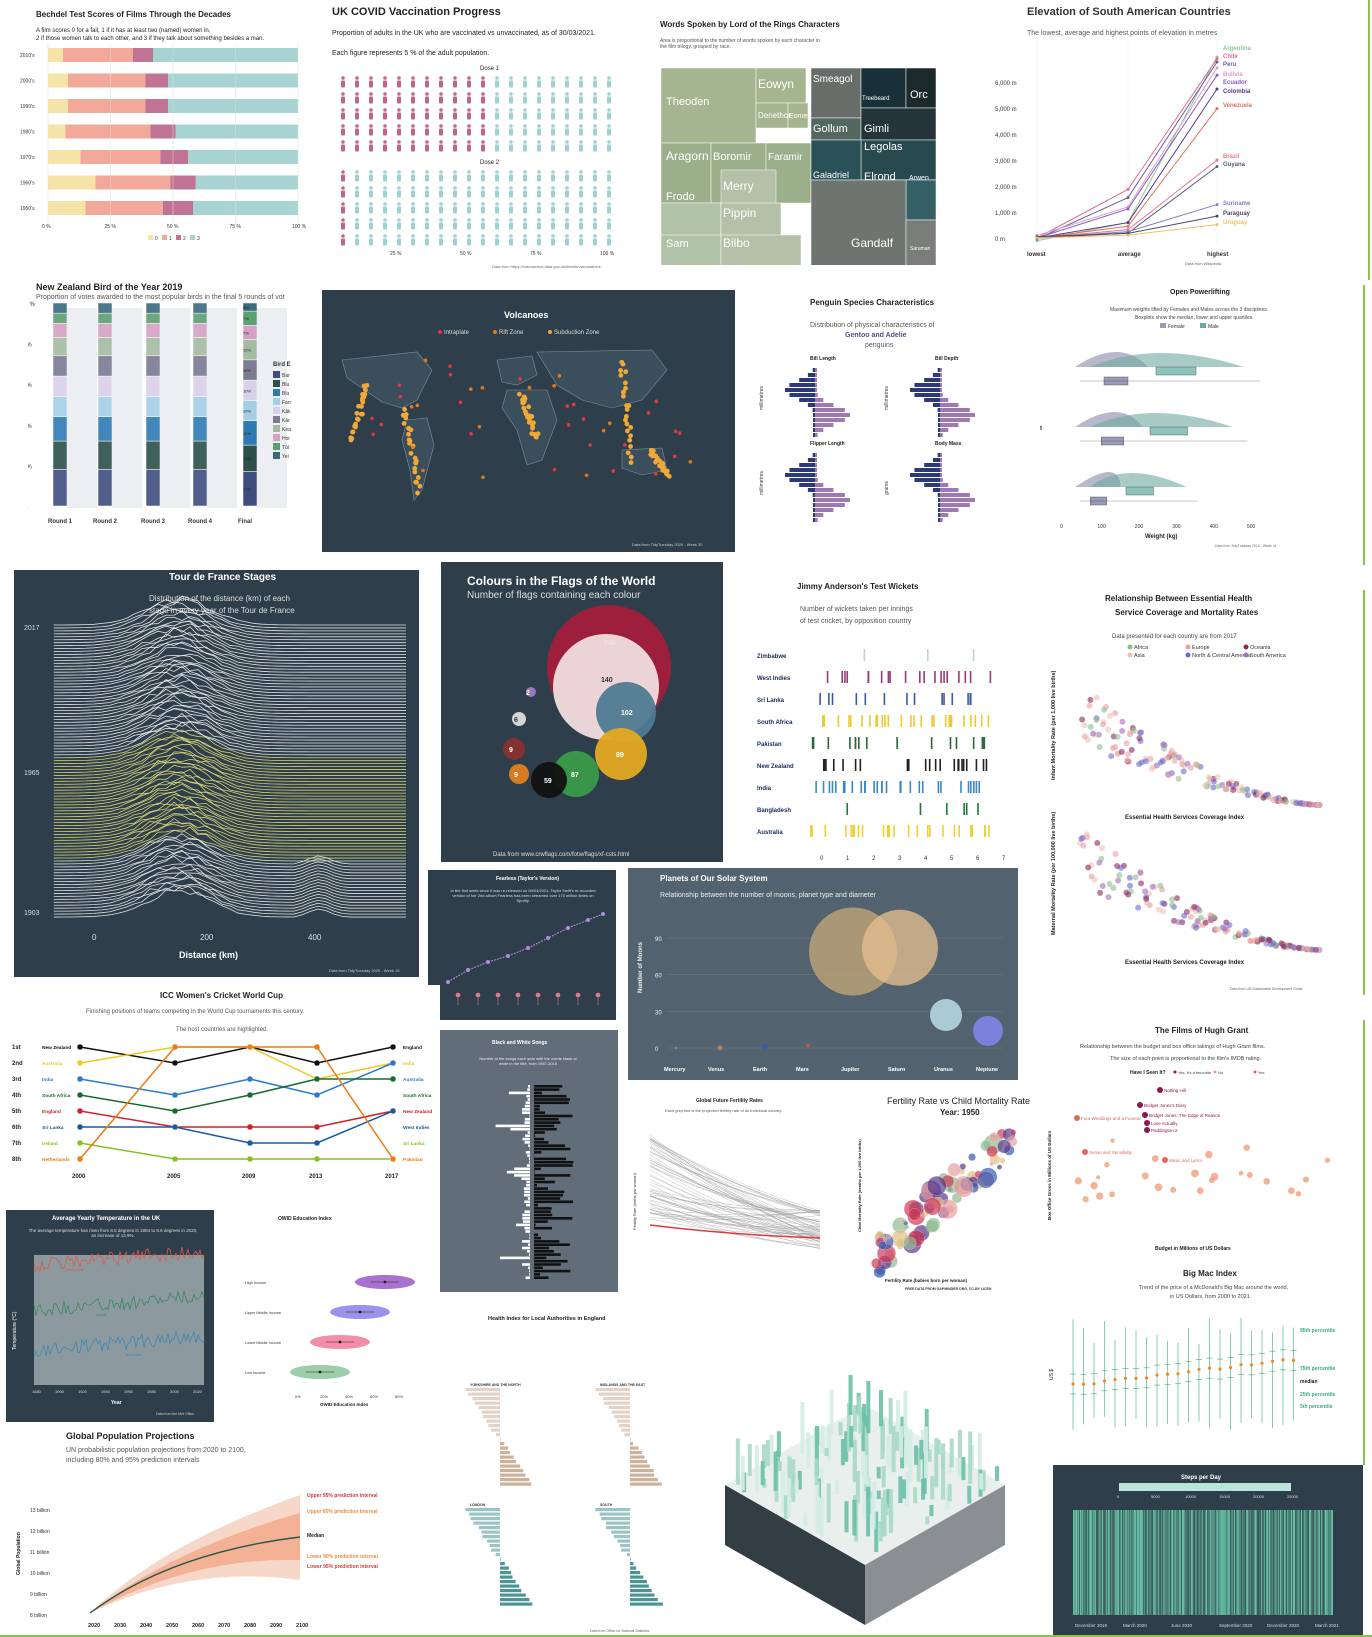 The image size is (1372, 1637). I want to click on nz-bar, so click(60, 330).